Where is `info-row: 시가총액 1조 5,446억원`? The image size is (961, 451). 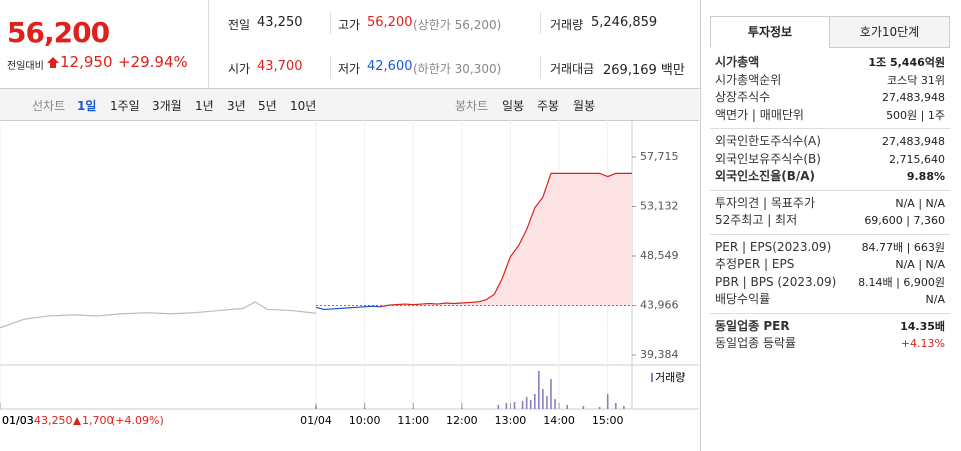
info-row: 시가총액 1조 5,446억원 is located at coordinates (830, 63).